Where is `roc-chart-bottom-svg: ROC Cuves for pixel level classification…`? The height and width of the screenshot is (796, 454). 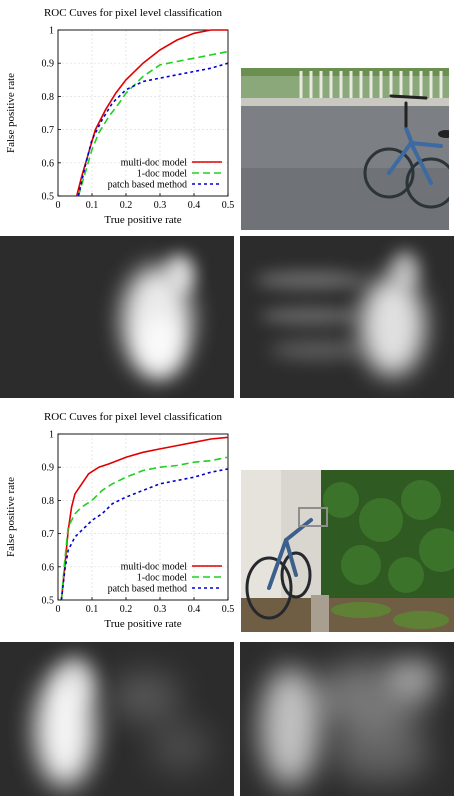
roc-chart-bottom-svg: ROC Cuves for pixel level classification… is located at coordinates (120, 520).